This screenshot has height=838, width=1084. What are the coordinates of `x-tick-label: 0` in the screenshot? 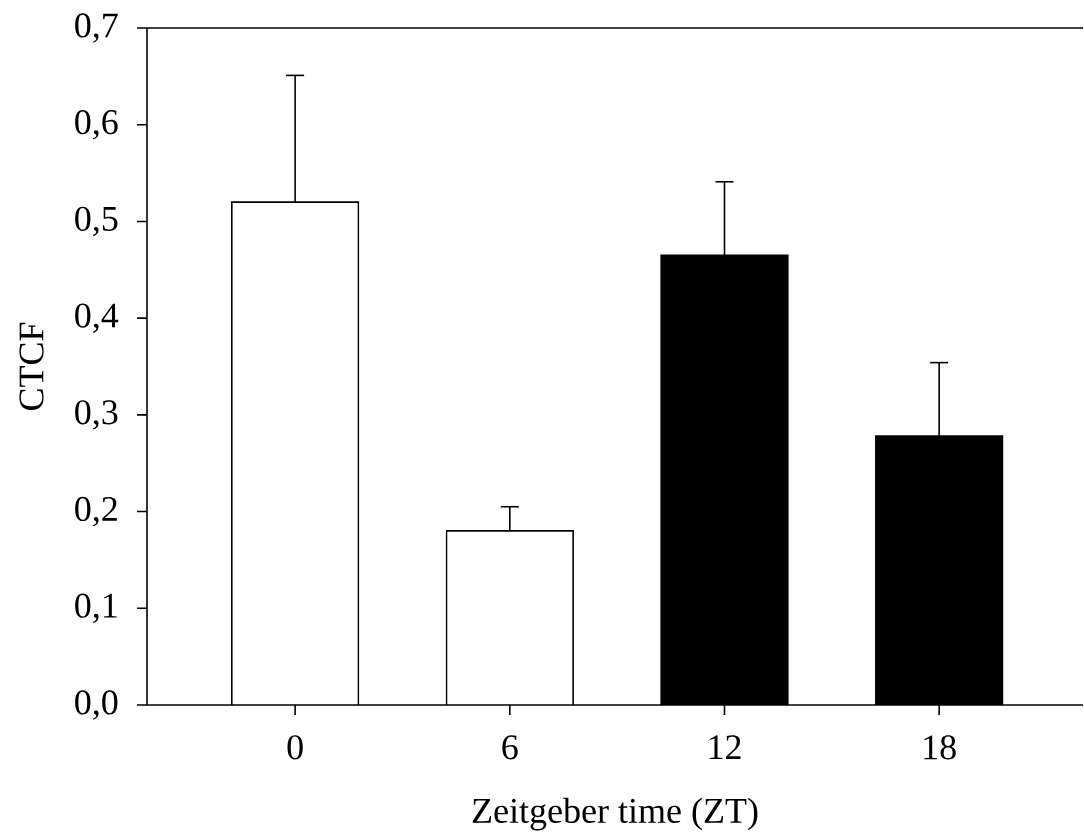 It's located at (295, 747).